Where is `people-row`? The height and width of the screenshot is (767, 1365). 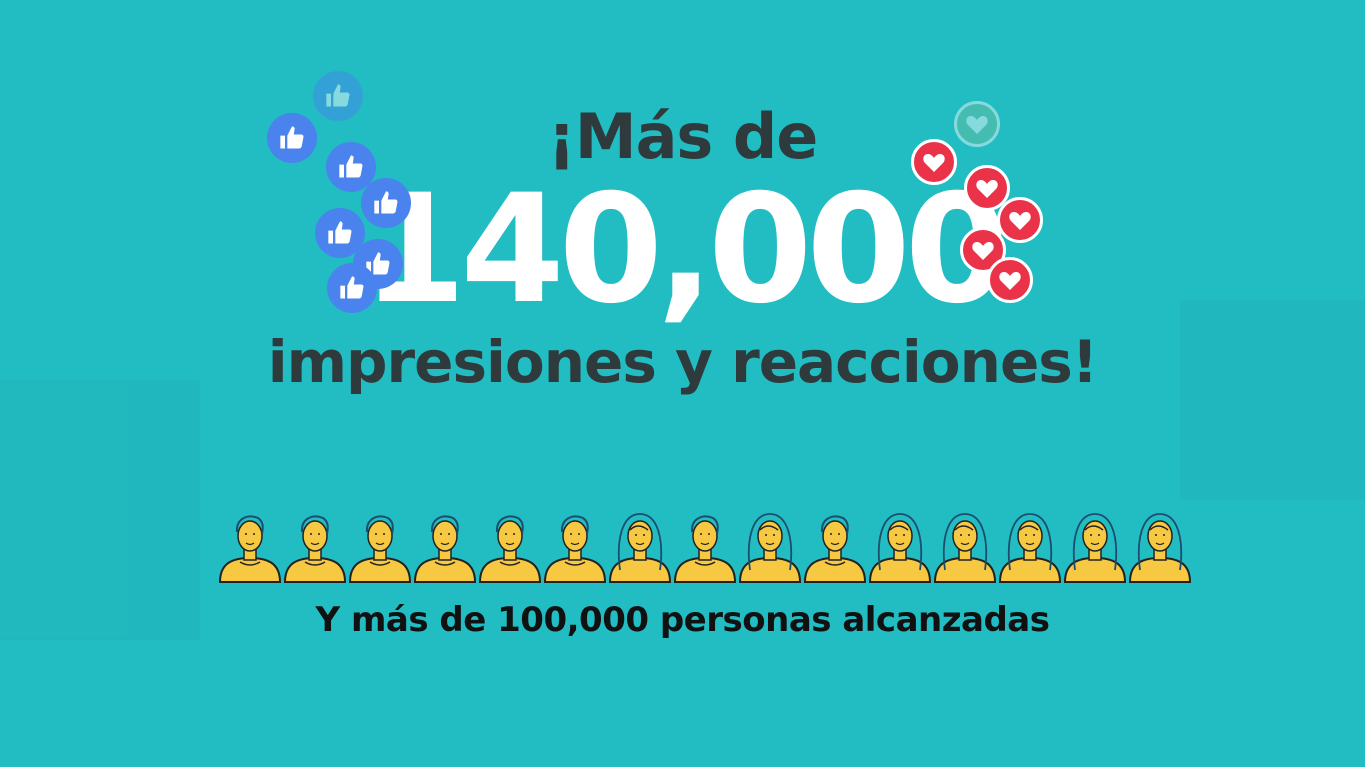
people-row is located at coordinates (705, 548).